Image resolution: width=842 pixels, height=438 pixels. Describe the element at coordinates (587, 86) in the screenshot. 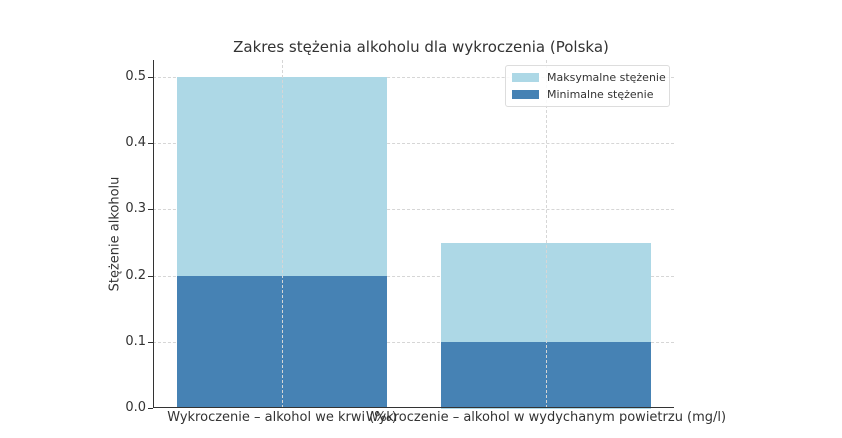

I see `legend: Maksymalne stężenie Minimalne stężenie` at that location.